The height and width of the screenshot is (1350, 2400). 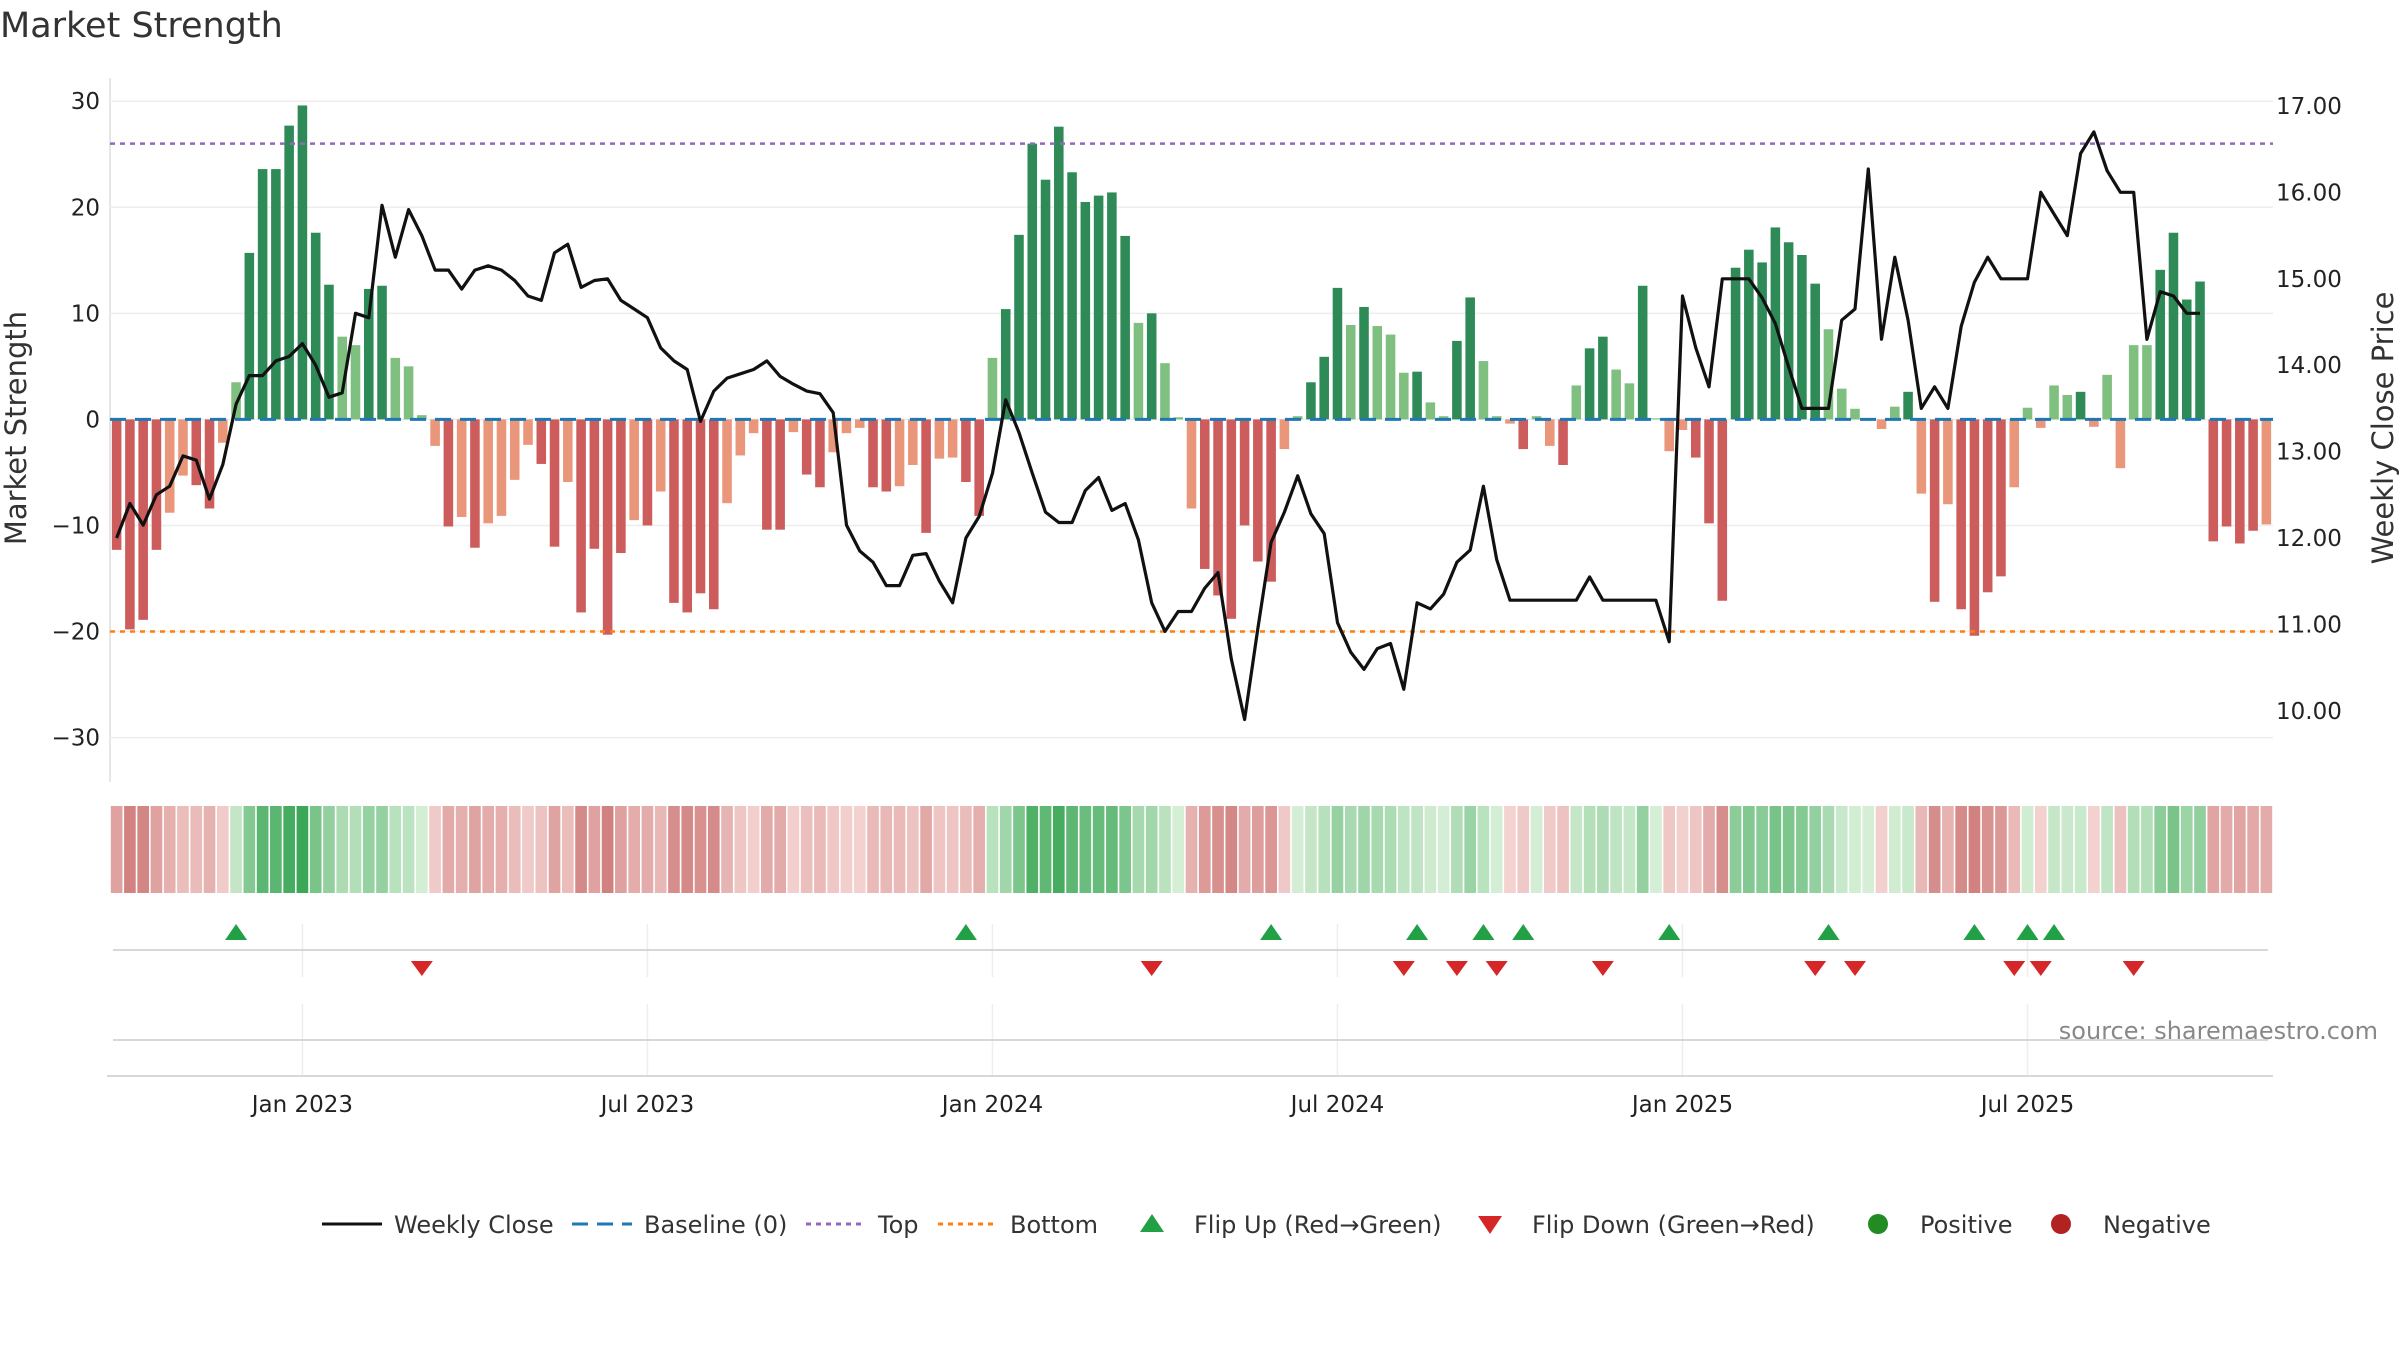 What do you see at coordinates (2157, 1225) in the screenshot?
I see `legend-label: Negative` at bounding box center [2157, 1225].